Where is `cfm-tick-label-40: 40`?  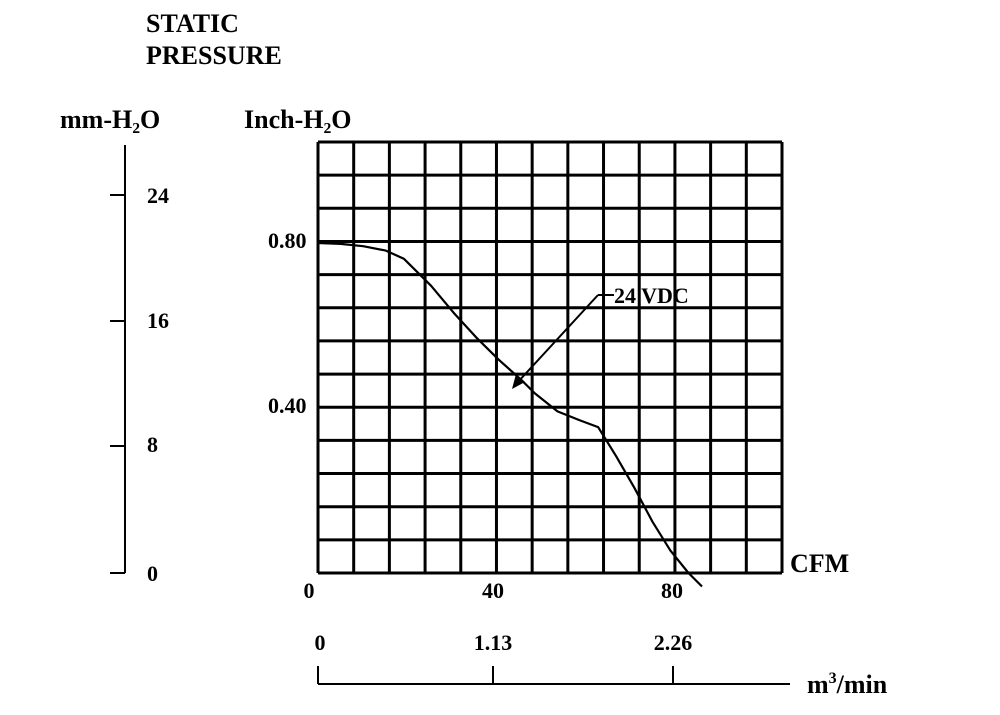 cfm-tick-label-40: 40 is located at coordinates (493, 590).